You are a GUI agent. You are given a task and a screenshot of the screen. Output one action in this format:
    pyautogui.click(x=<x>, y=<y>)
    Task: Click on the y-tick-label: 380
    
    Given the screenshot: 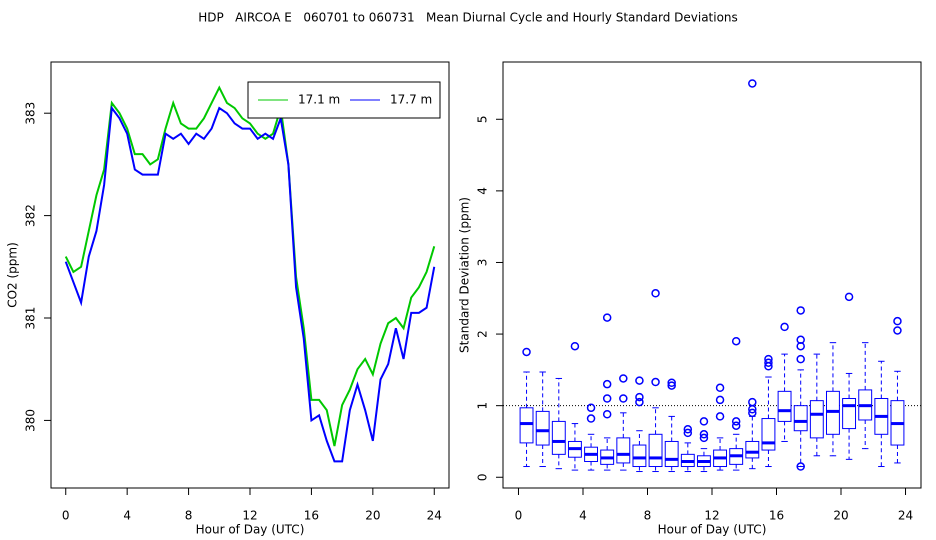 What is the action you would take?
    pyautogui.click(x=31, y=420)
    